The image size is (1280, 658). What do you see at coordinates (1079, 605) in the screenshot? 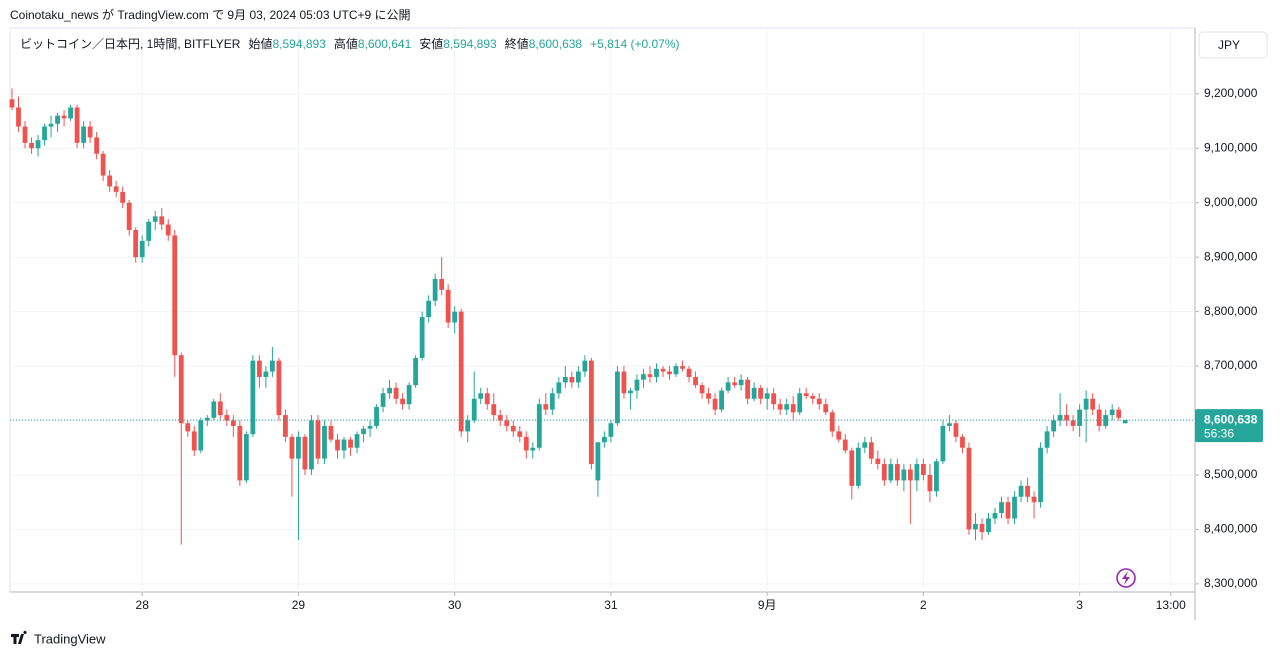
I see `x-tick-label: 3` at bounding box center [1079, 605].